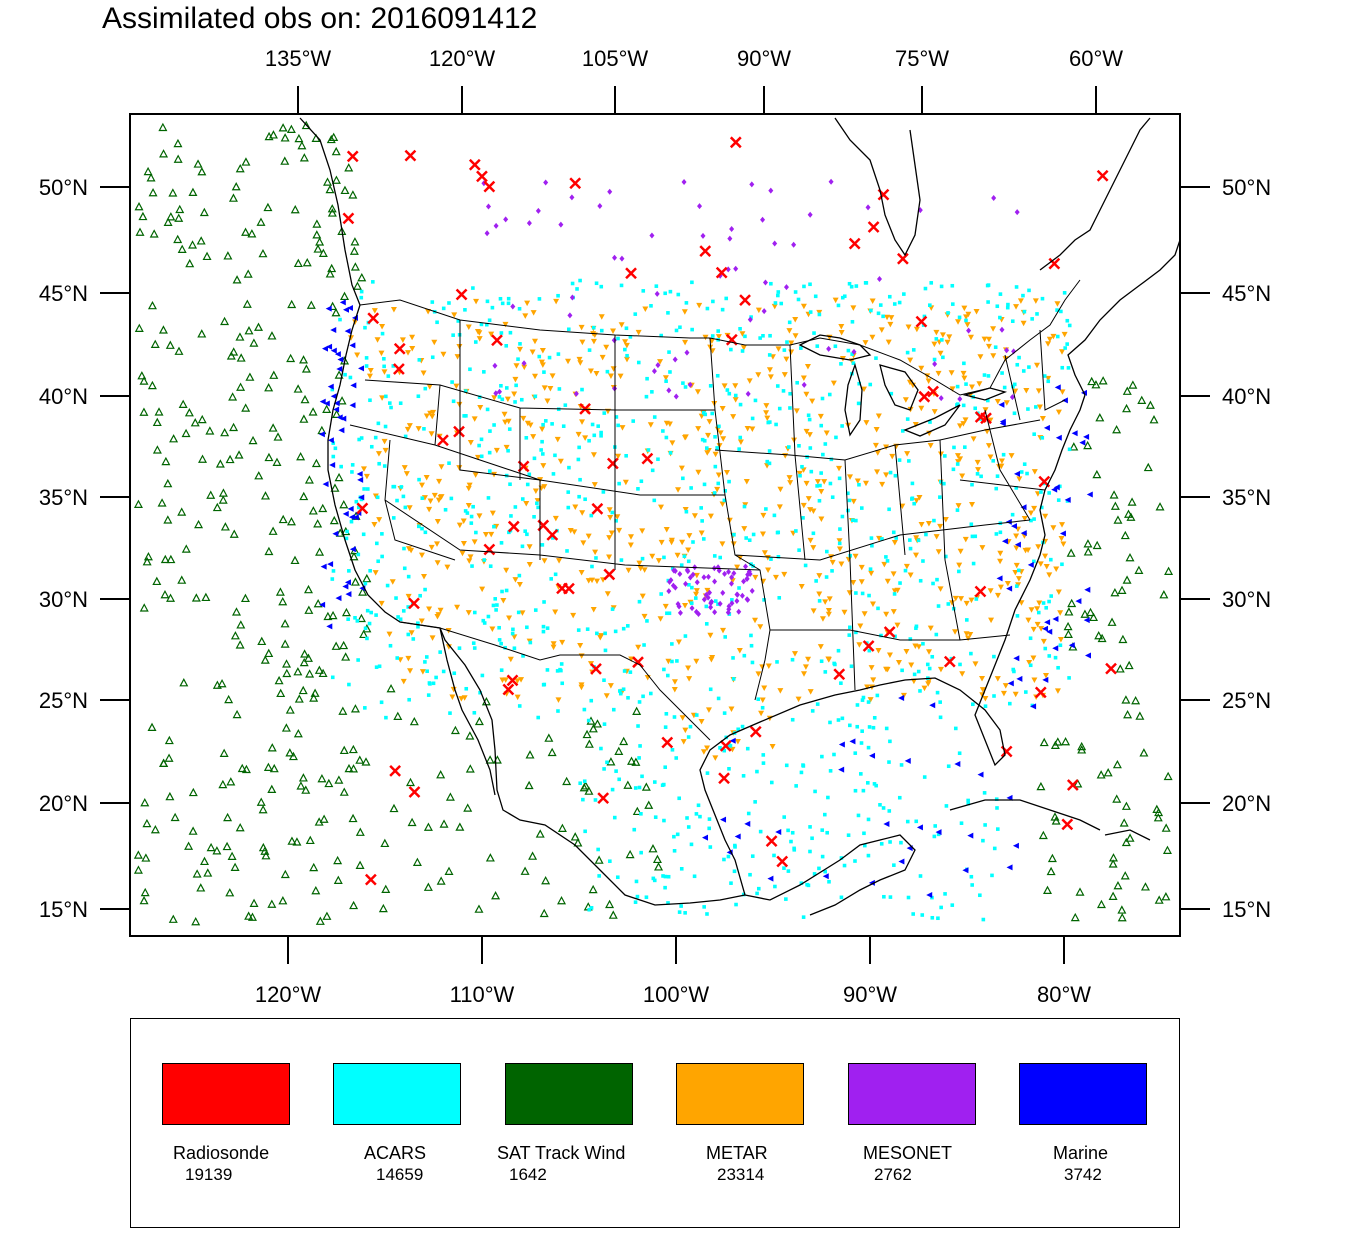  I want to click on right-tick-label: 40°N, so click(1246, 396).